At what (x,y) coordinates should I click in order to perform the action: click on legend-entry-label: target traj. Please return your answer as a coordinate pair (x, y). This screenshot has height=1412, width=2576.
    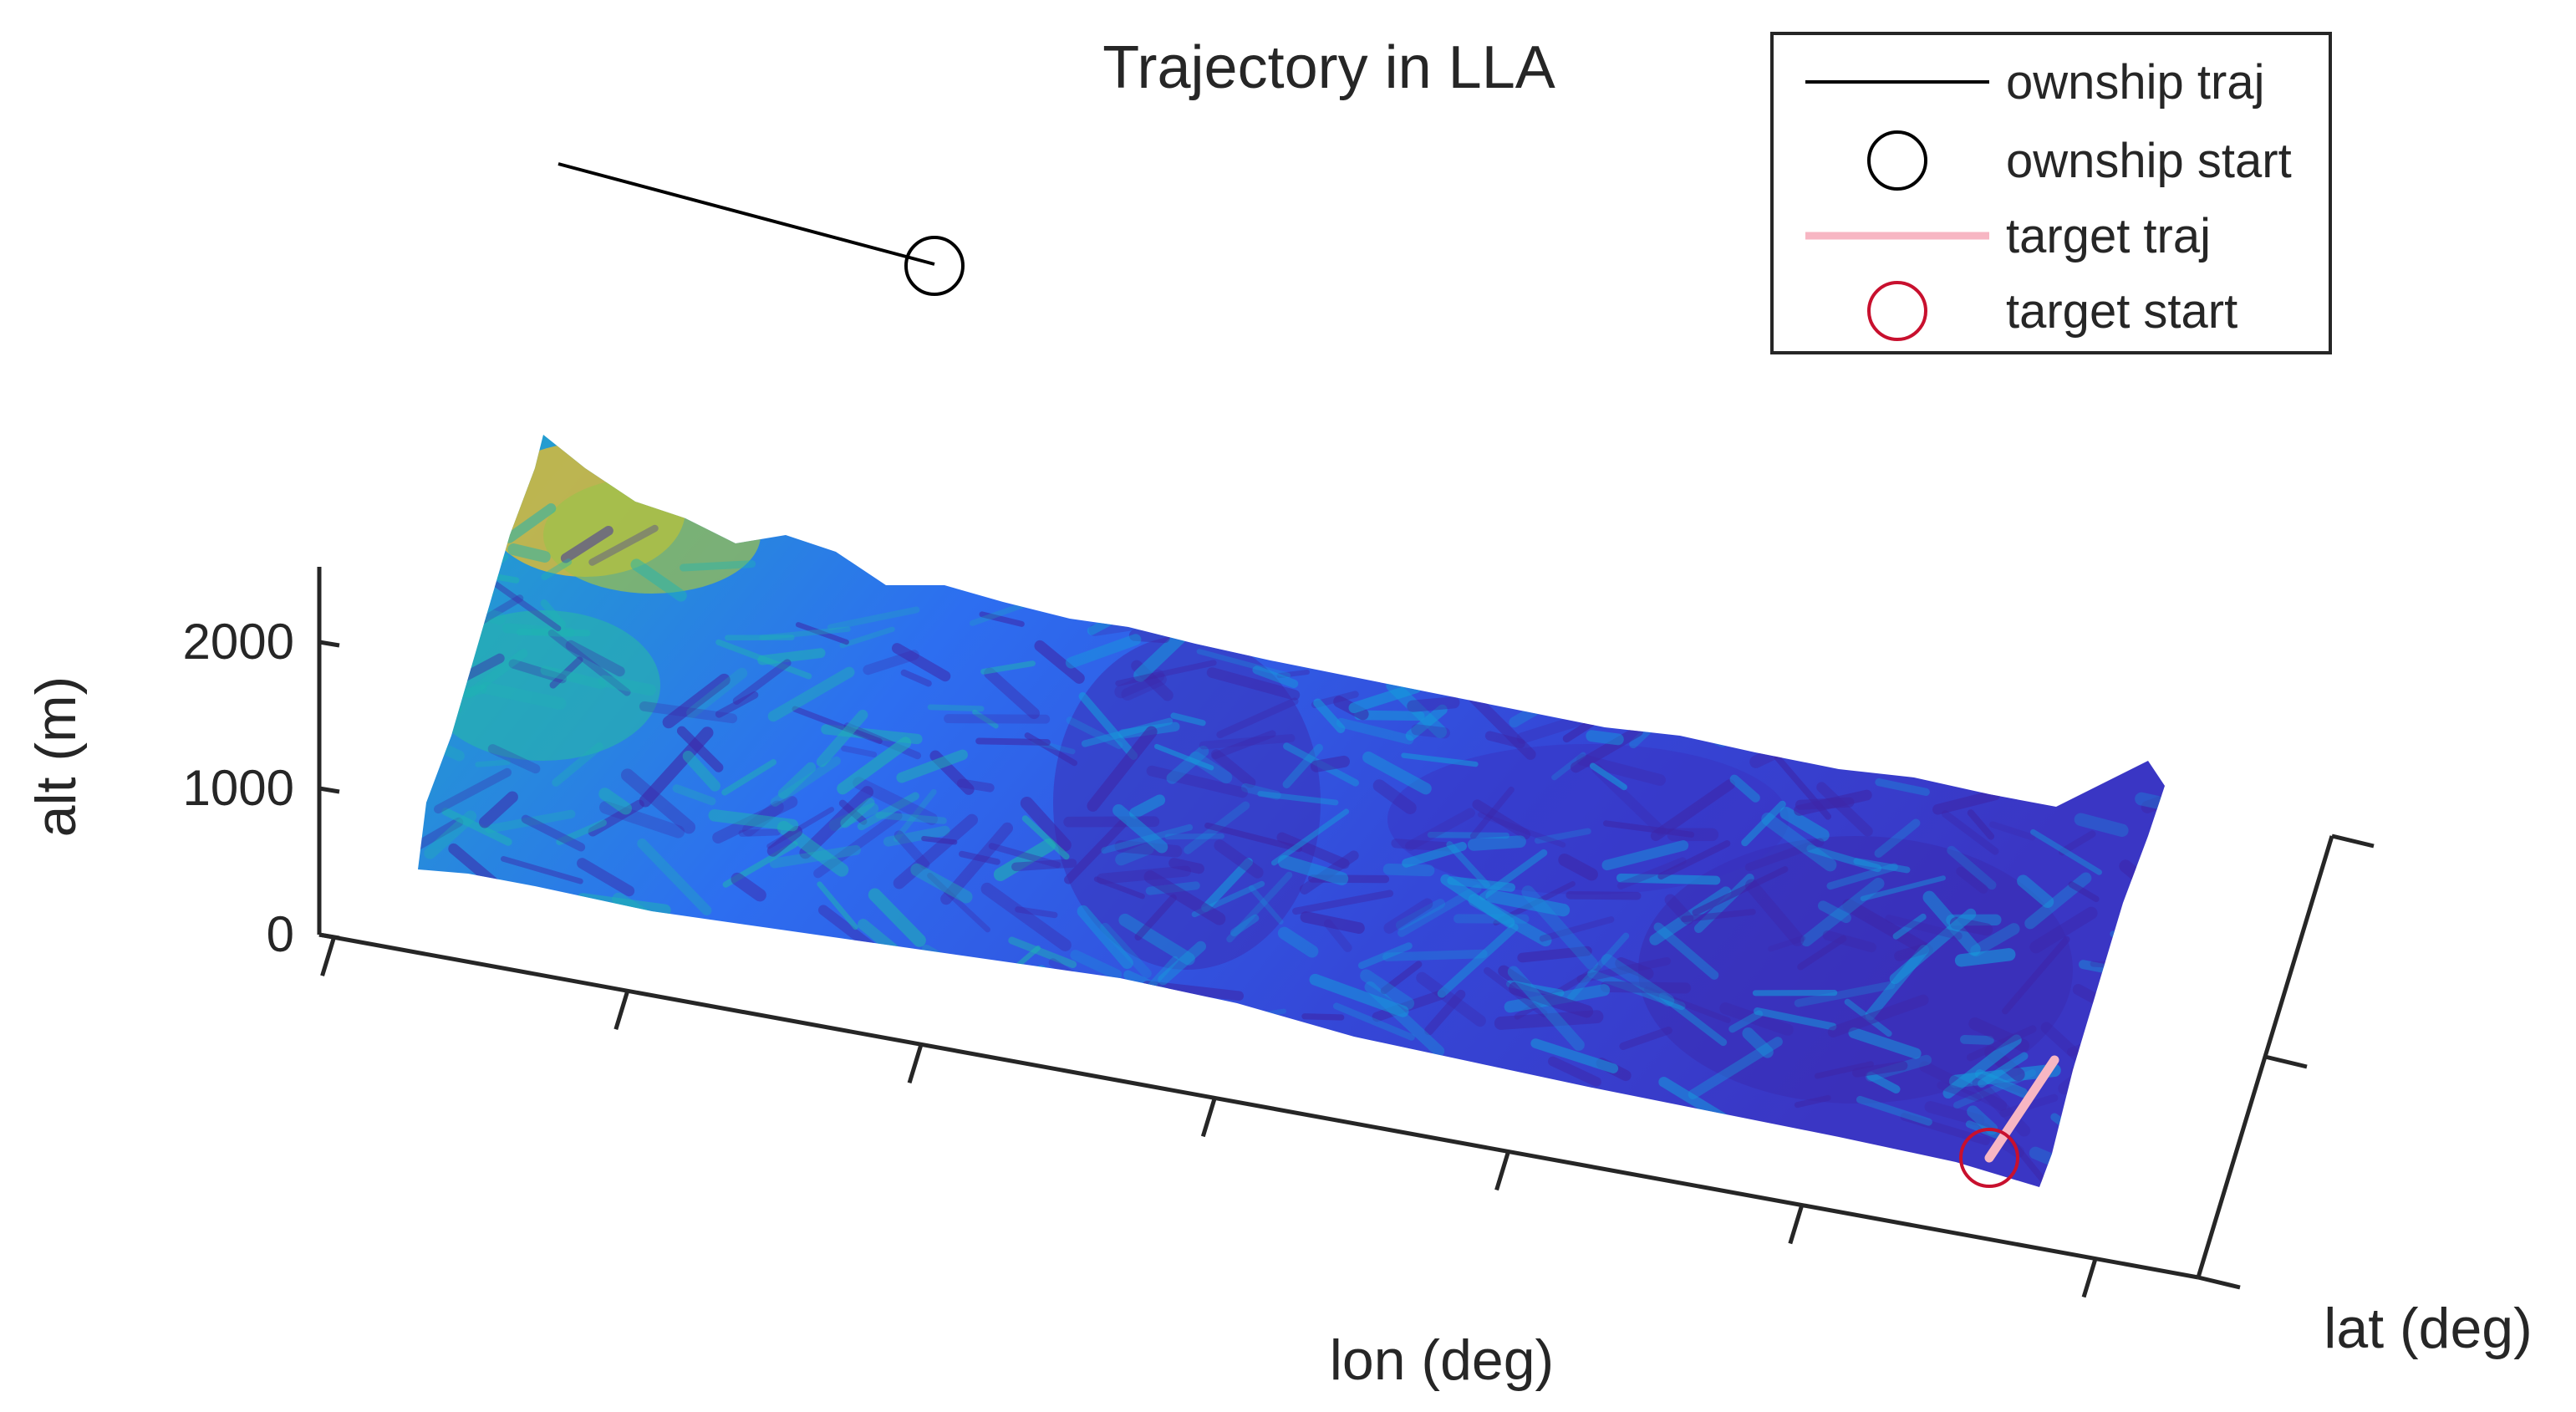
    Looking at the image, I should click on (2108, 236).